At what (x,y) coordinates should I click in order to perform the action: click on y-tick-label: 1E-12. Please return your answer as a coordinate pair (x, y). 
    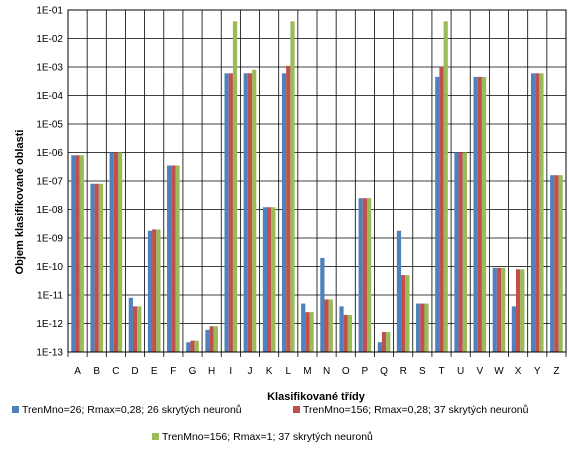
    Looking at the image, I should click on (49, 324).